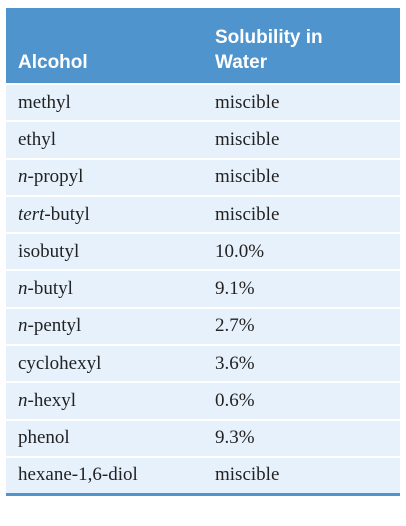 Image resolution: width=406 pixels, height=526 pixels. Describe the element at coordinates (78, 475) in the screenshot. I see `alcohol-name: hexane-1,6-diol` at that location.